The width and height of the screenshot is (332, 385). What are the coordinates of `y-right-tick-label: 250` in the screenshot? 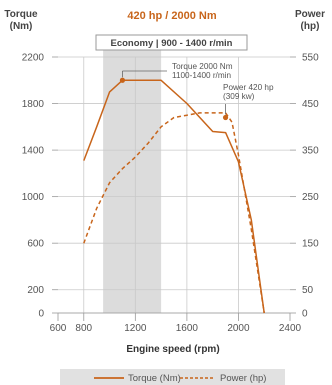 It's located at (310, 197).